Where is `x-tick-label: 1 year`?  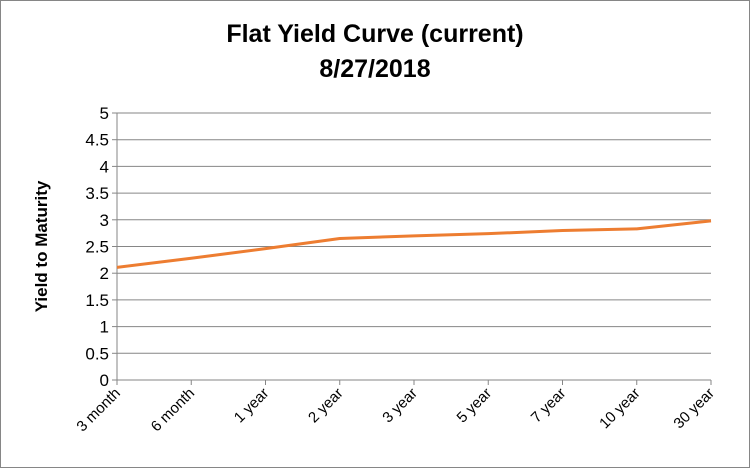
x-tick-label: 1 year is located at coordinates (252, 406).